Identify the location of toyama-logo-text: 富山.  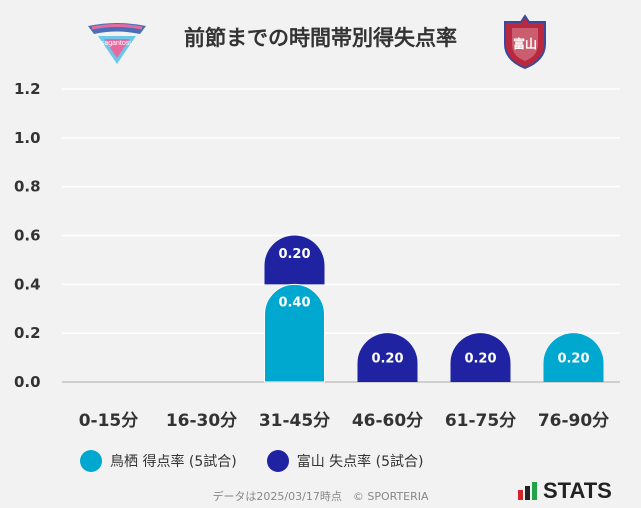
(525, 43).